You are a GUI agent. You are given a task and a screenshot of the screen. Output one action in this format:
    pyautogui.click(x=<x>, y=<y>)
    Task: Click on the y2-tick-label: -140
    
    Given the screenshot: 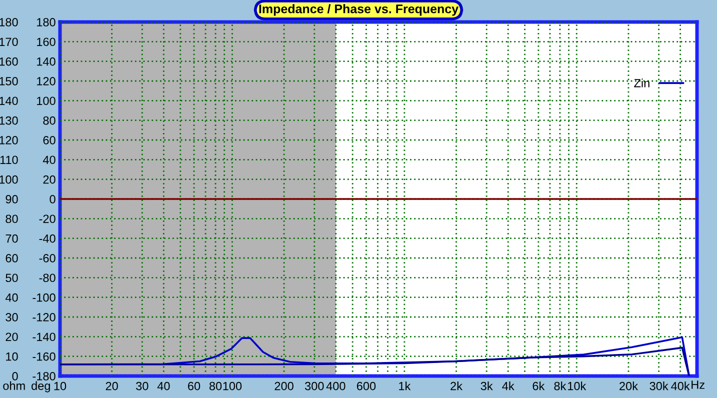 What is the action you would take?
    pyautogui.click(x=44, y=337)
    